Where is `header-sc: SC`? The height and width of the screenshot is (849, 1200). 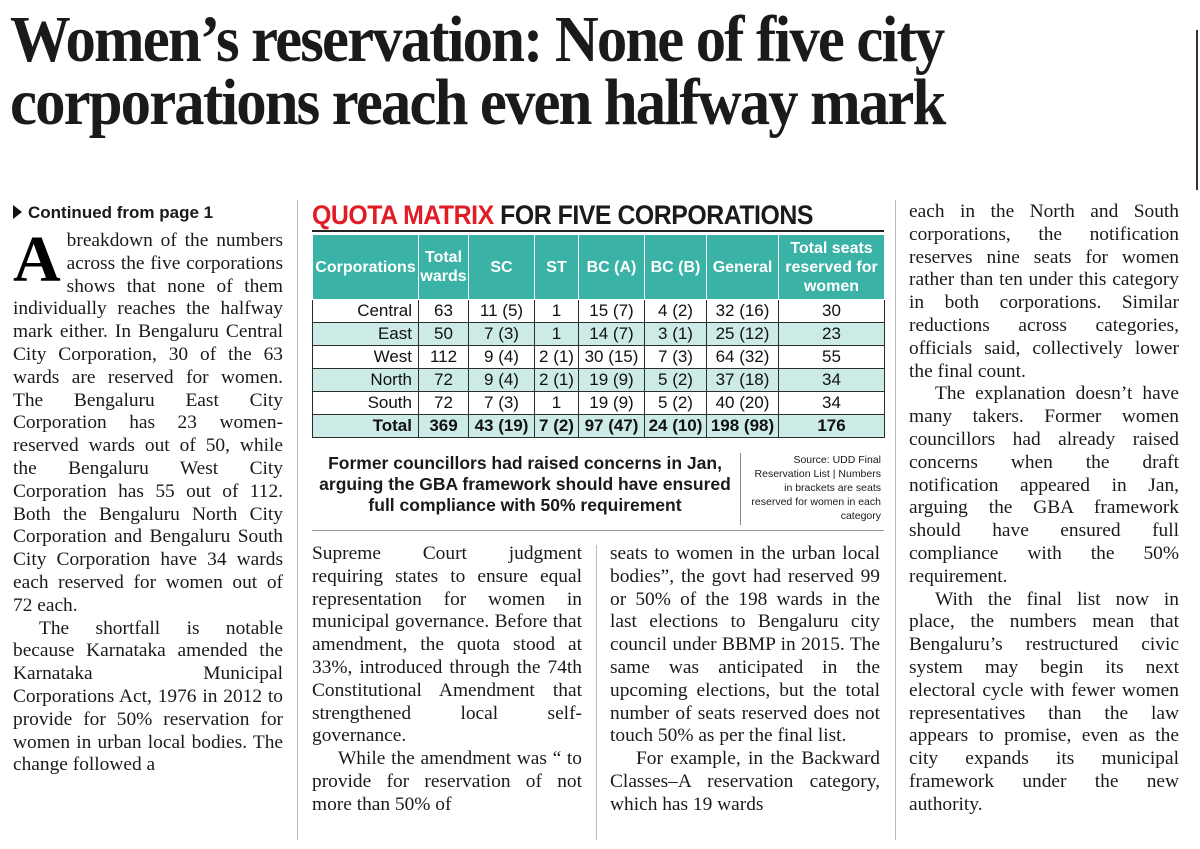
header-sc: SC is located at coordinates (501, 267).